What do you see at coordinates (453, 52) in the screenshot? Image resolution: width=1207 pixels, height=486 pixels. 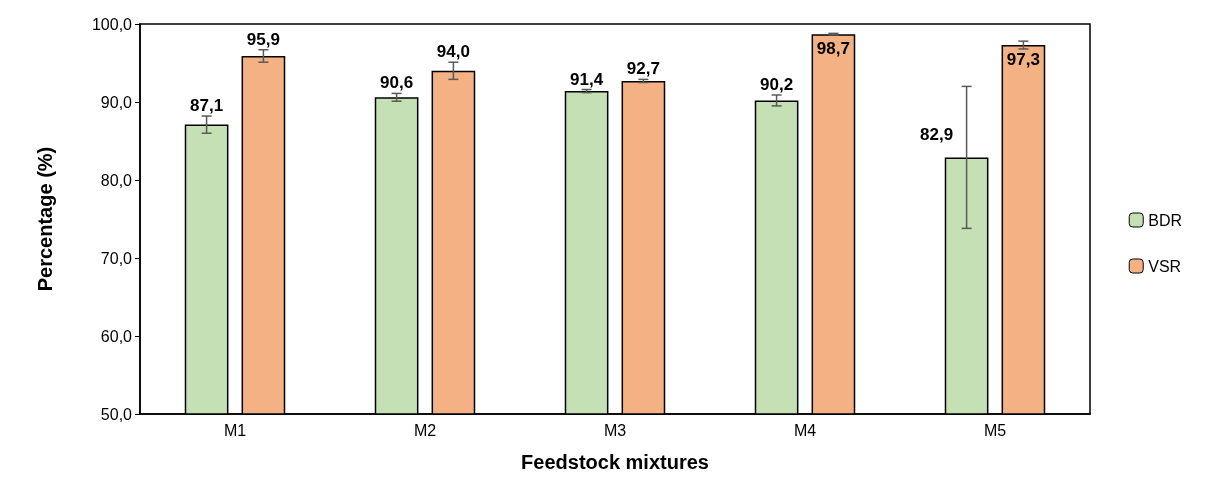 I see `data-label: 94,0` at bounding box center [453, 52].